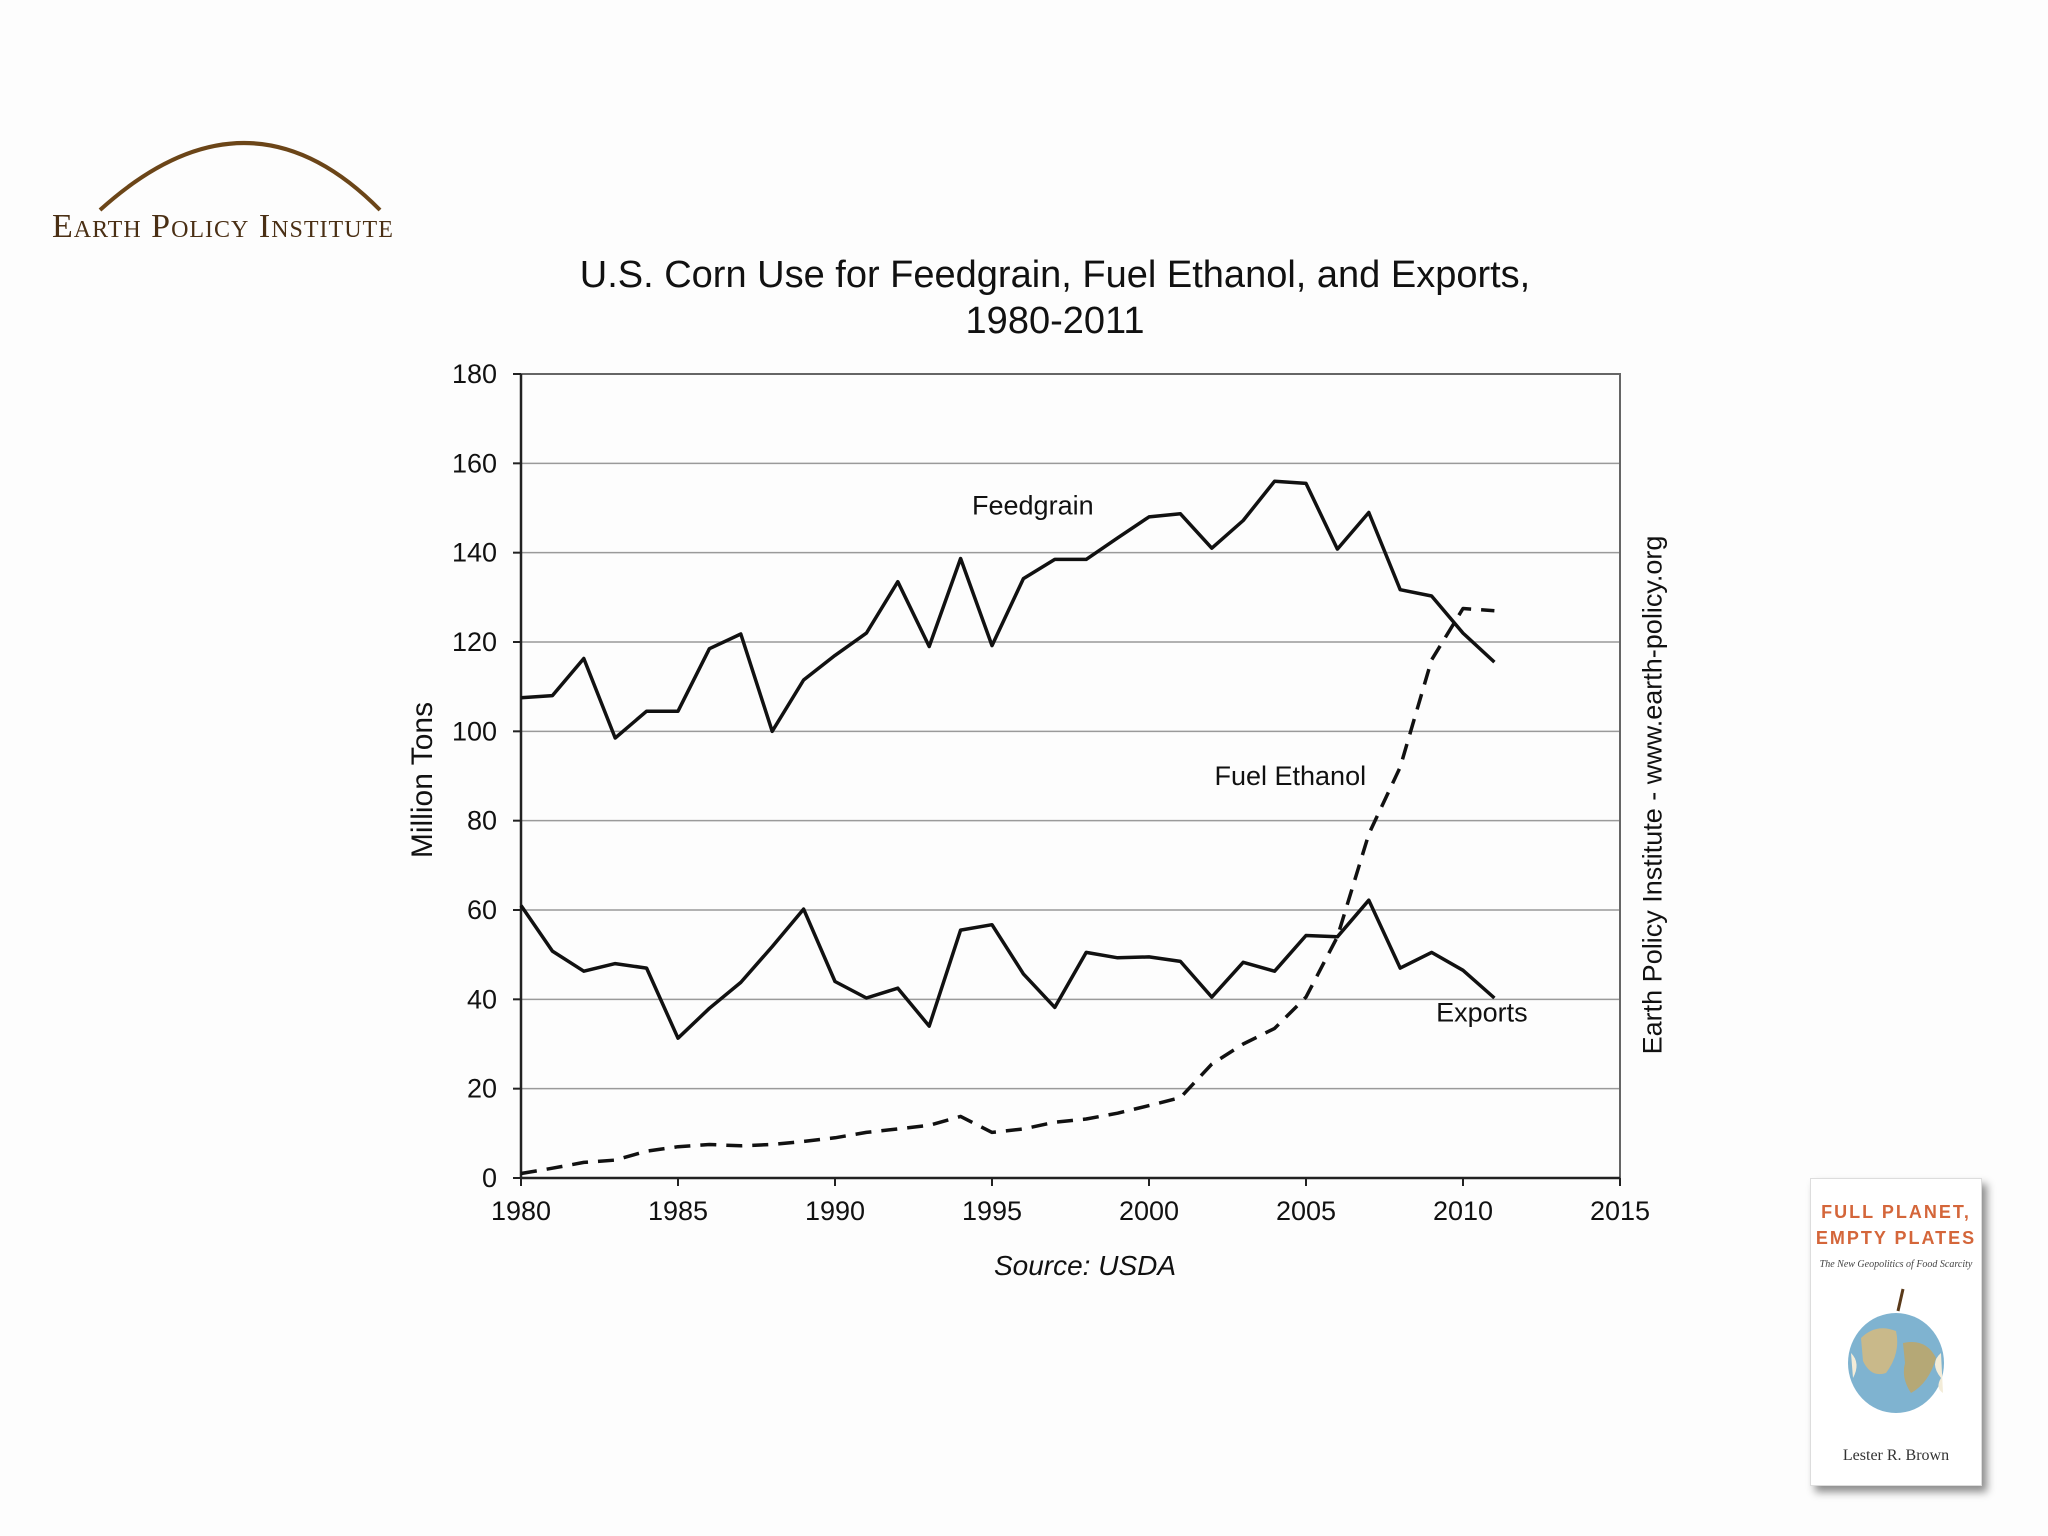  What do you see at coordinates (240, 176) in the screenshot?
I see `logo-arc-icon` at bounding box center [240, 176].